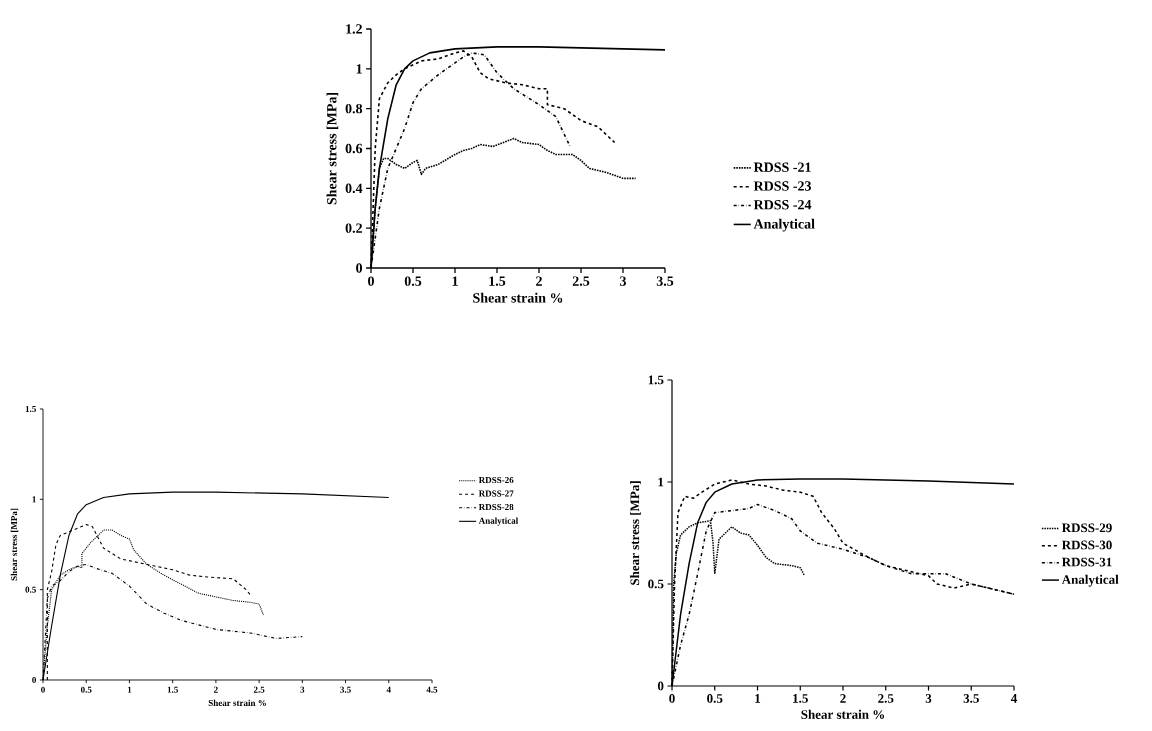  What do you see at coordinates (1086, 545) in the screenshot?
I see `legend-label: RDSS-30` at bounding box center [1086, 545].